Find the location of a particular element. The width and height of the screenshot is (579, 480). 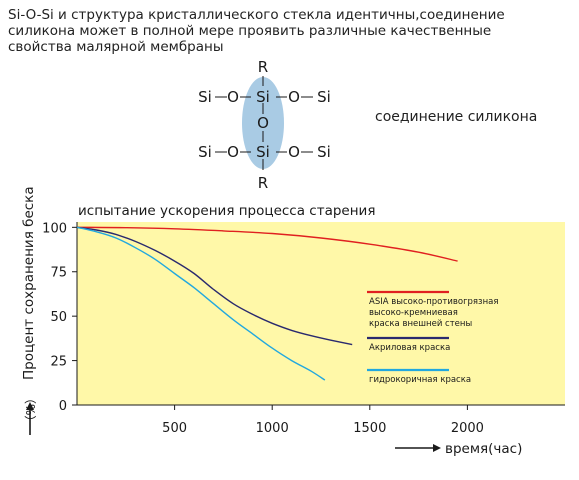

x-tick-label: 1500 is located at coordinates (369, 428).